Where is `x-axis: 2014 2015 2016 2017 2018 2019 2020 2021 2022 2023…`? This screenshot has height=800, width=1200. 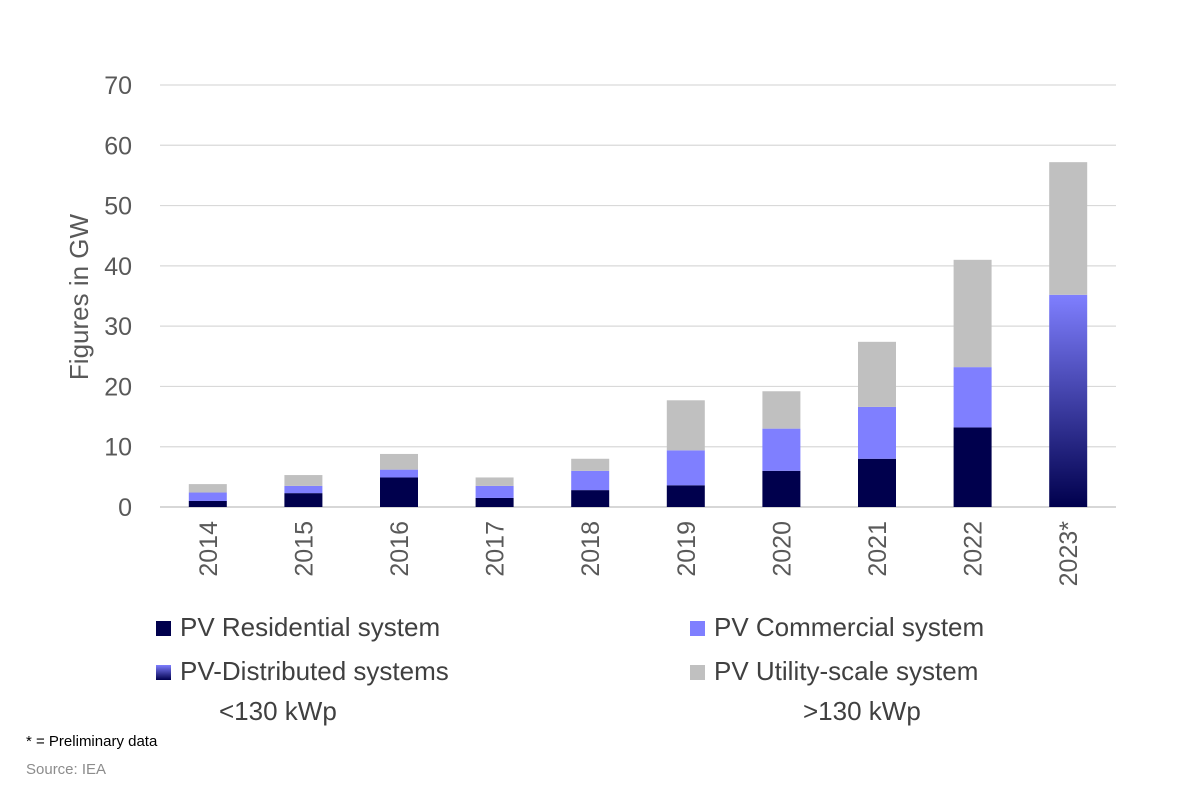
x-axis: 2014 2015 2016 2017 2018 2019 2020 2021 2022 2023… is located at coordinates (639, 554).